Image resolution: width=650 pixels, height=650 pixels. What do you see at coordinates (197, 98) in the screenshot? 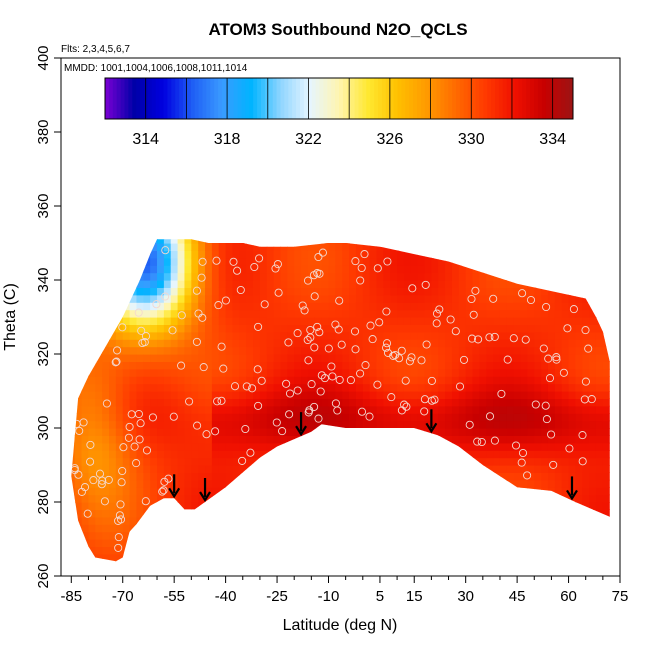
I see `colorbar-segment` at bounding box center [197, 98].